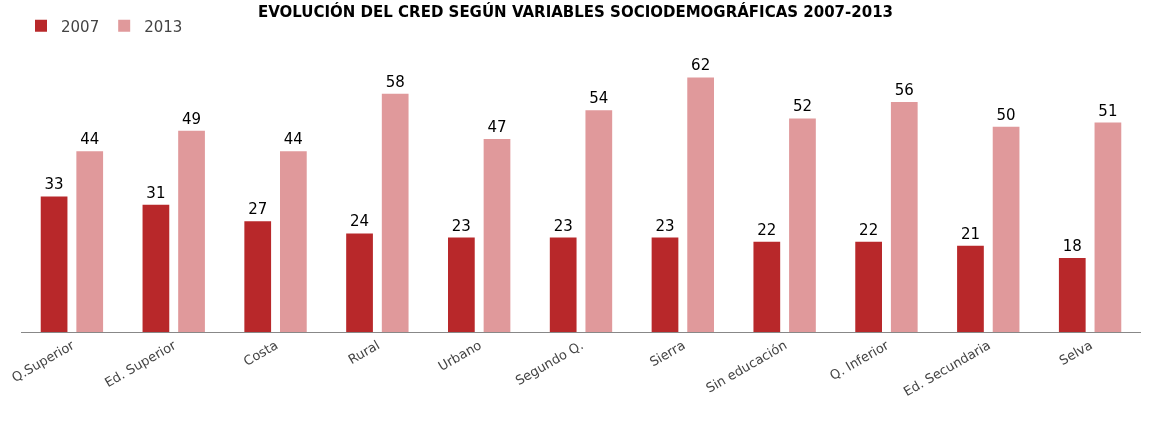  Describe the element at coordinates (192, 118) in the screenshot. I see `data-label: 49` at that location.